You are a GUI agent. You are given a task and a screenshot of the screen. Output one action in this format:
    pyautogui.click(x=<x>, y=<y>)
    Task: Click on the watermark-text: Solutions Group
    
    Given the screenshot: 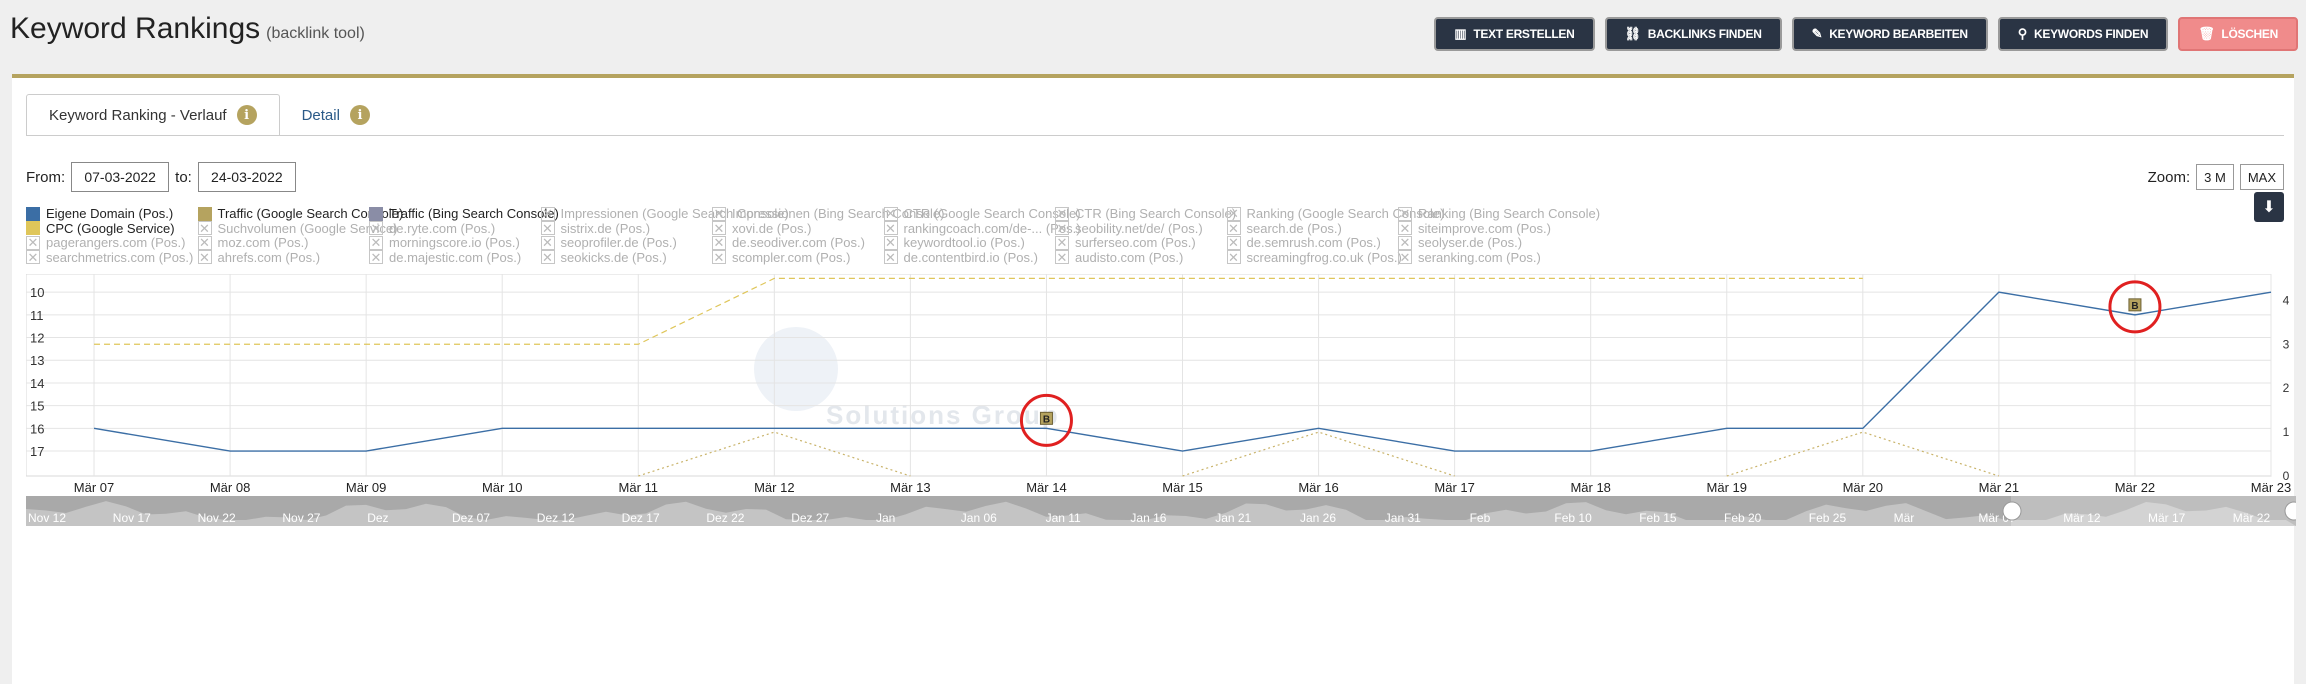 What is the action you would take?
    pyautogui.click(x=943, y=415)
    